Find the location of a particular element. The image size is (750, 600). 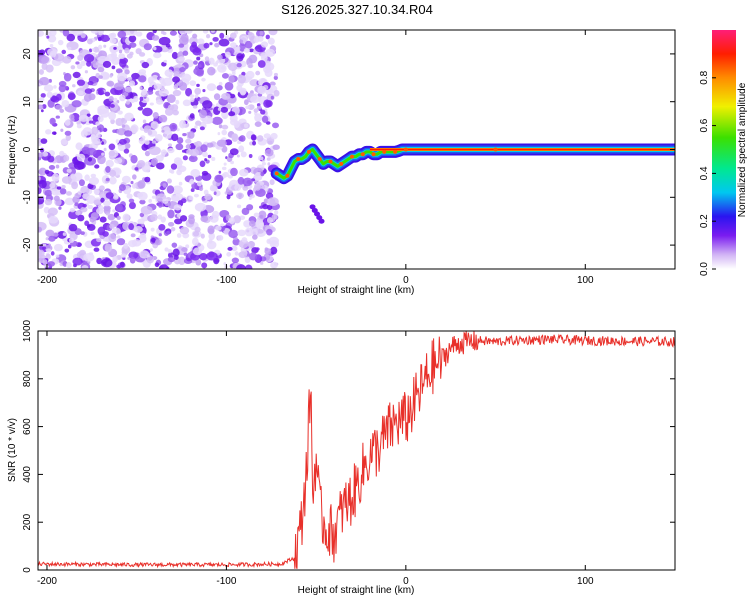

colorbar-tick-label: 0.6 is located at coordinates (704, 125).